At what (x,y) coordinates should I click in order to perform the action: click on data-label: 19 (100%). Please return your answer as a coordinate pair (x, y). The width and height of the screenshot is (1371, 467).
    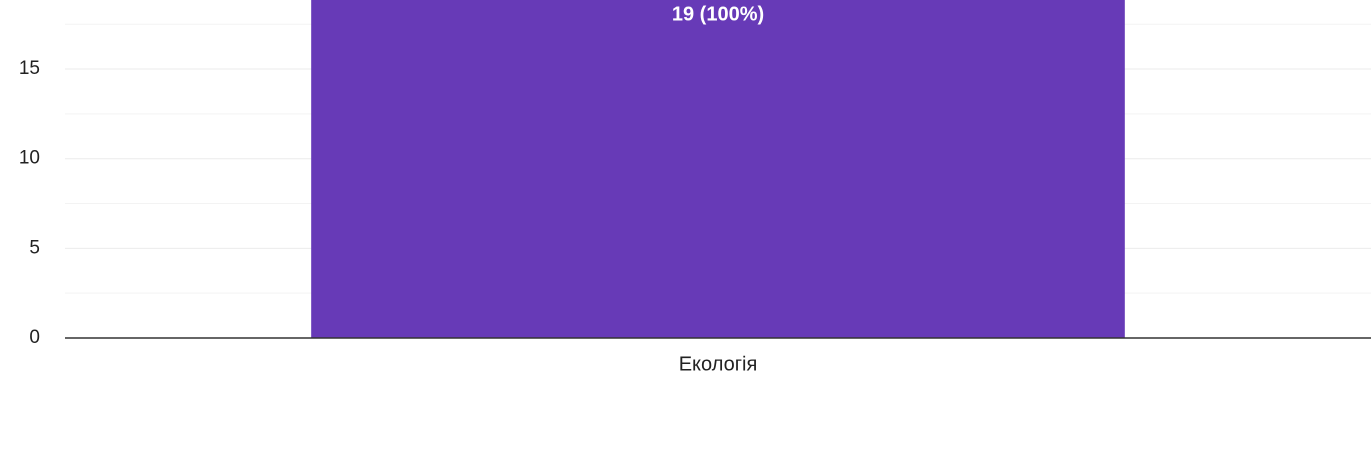
    Looking at the image, I should click on (718, 15).